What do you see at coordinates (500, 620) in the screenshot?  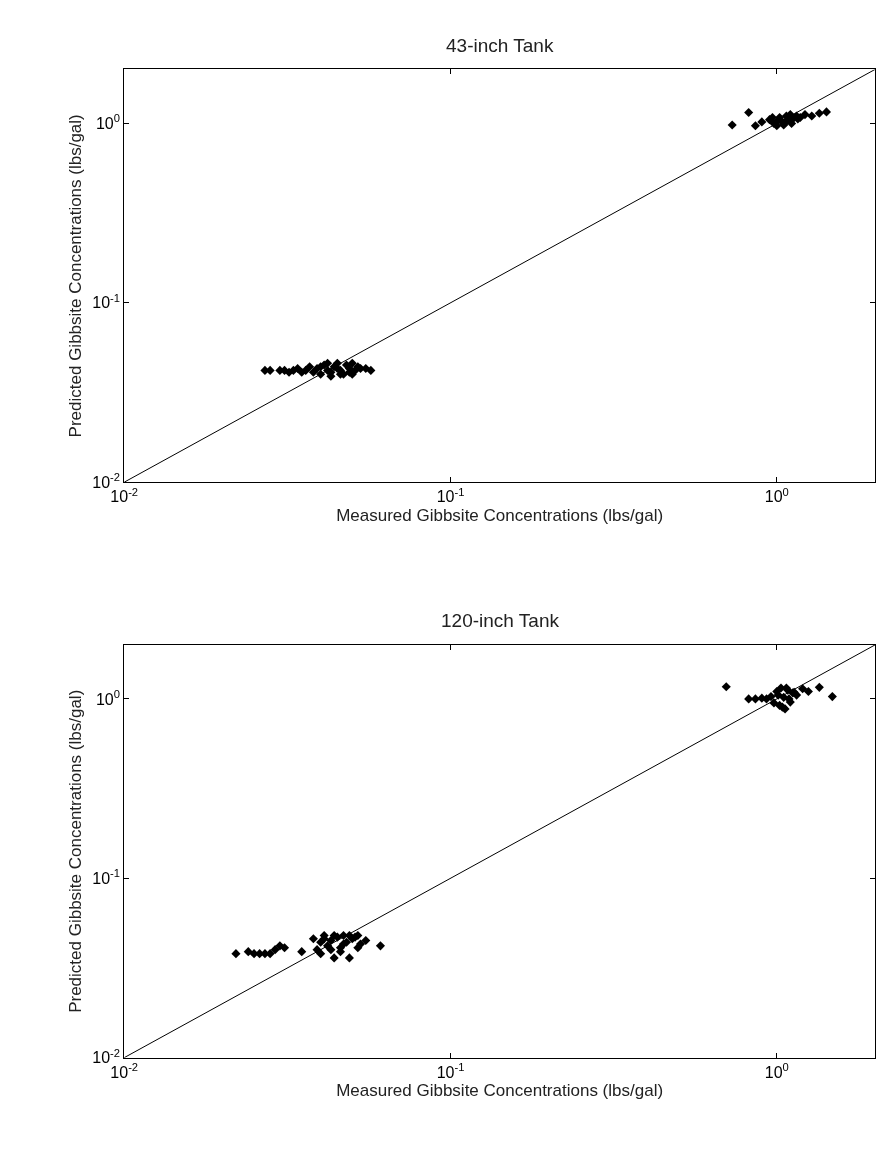 I see `chart-title: 120-inch Tank` at bounding box center [500, 620].